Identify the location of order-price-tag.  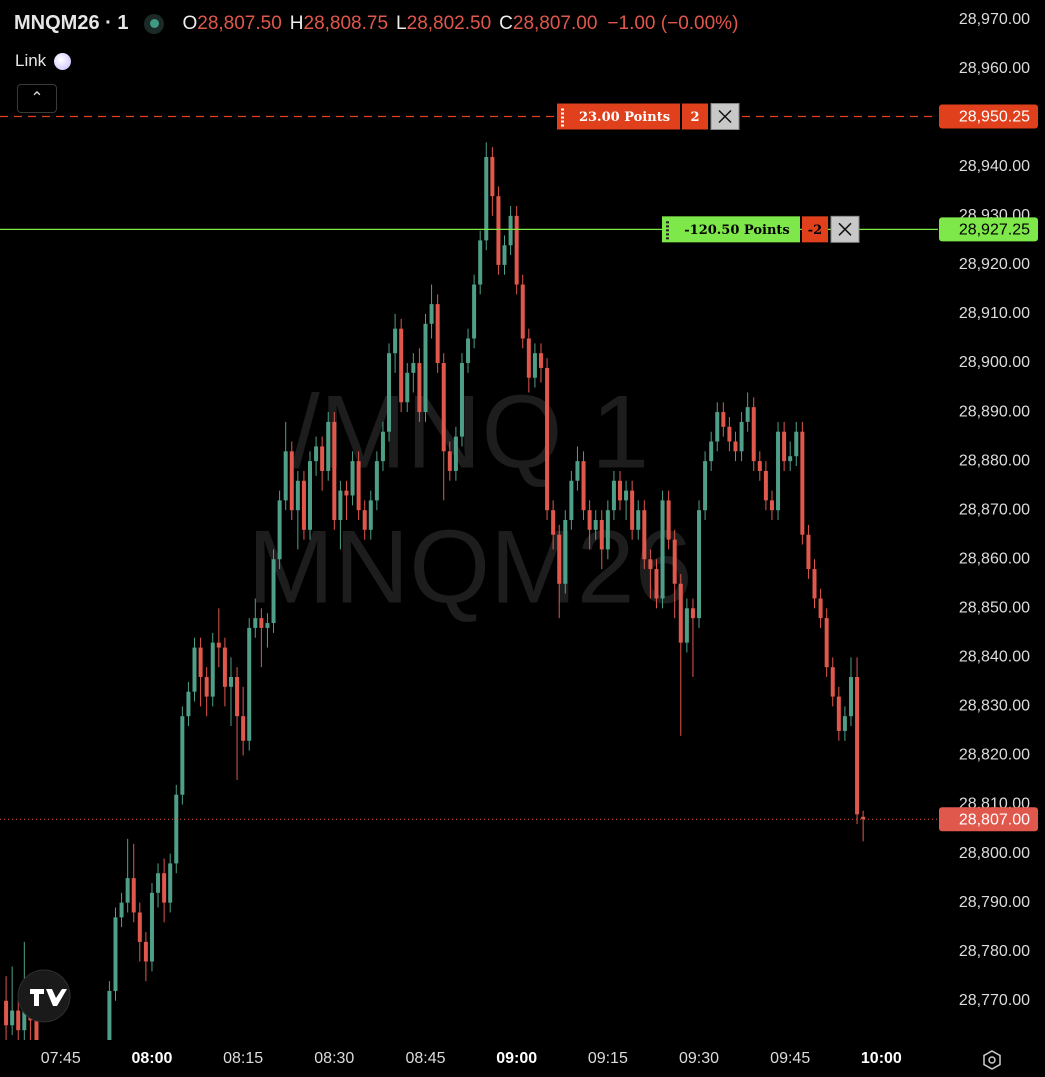
(988, 229).